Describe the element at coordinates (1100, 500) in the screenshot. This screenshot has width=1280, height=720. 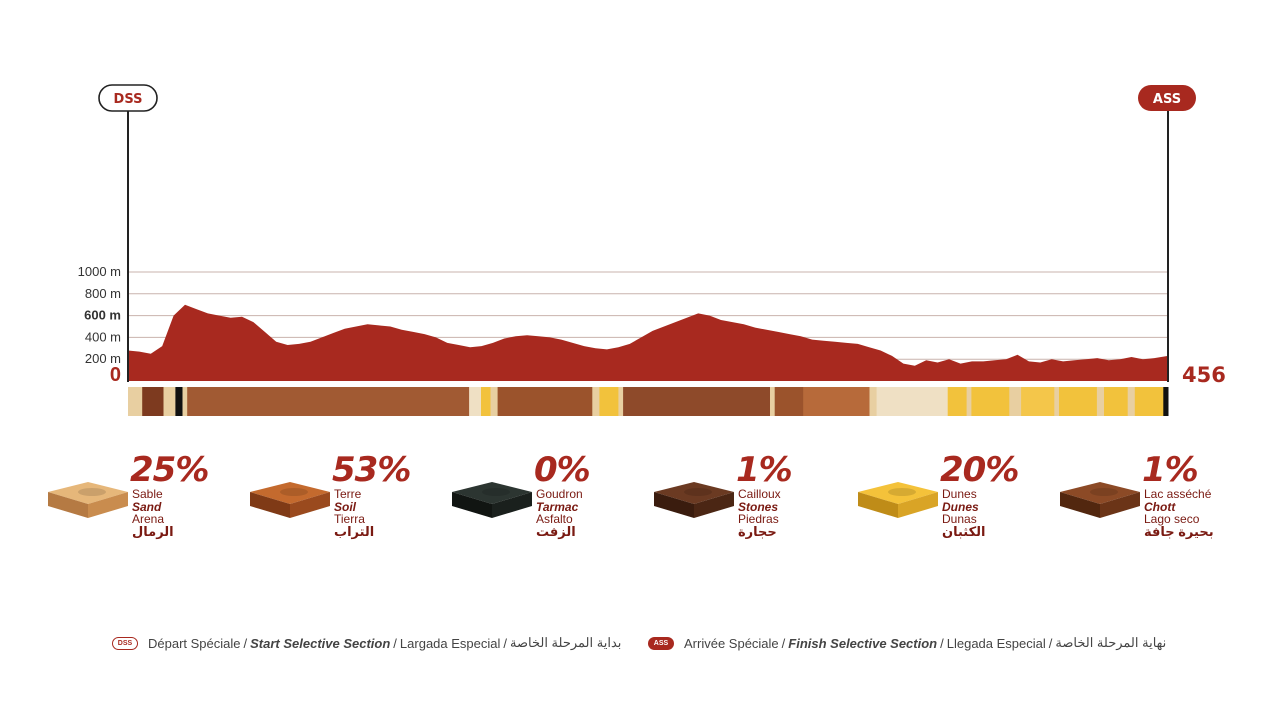
I see `dry-lake-block-icon` at that location.